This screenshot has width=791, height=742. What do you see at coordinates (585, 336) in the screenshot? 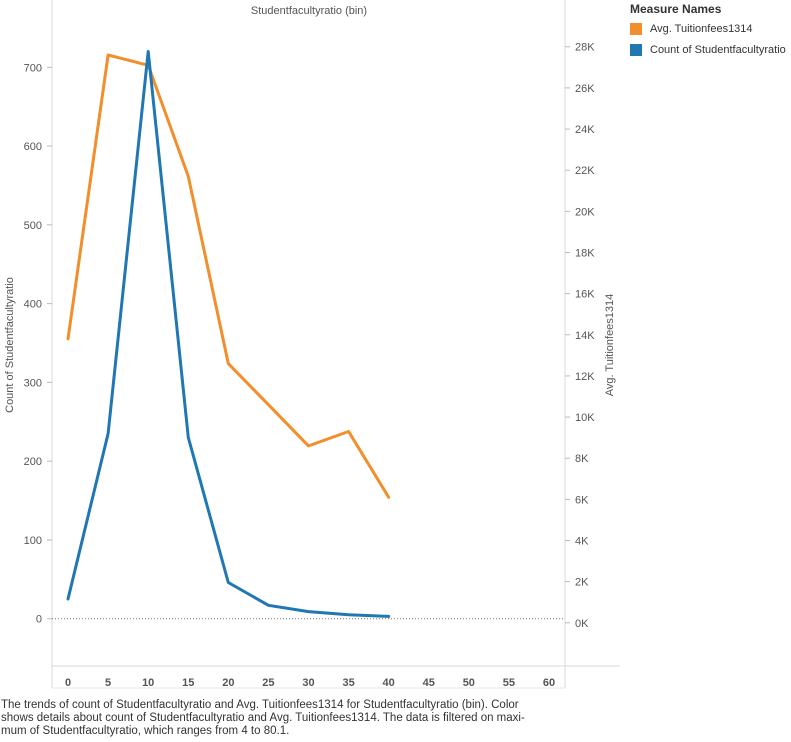
I see `right-tick-label: 14K` at bounding box center [585, 336].